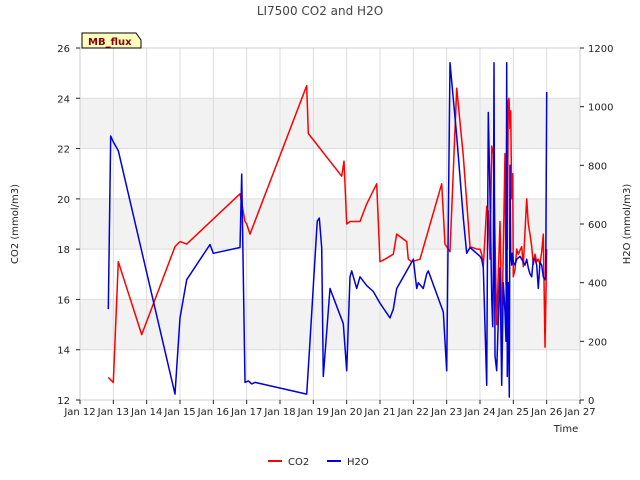  Describe the element at coordinates (546, 412) in the screenshot. I see `x-tick-label: Jan 26` at that location.